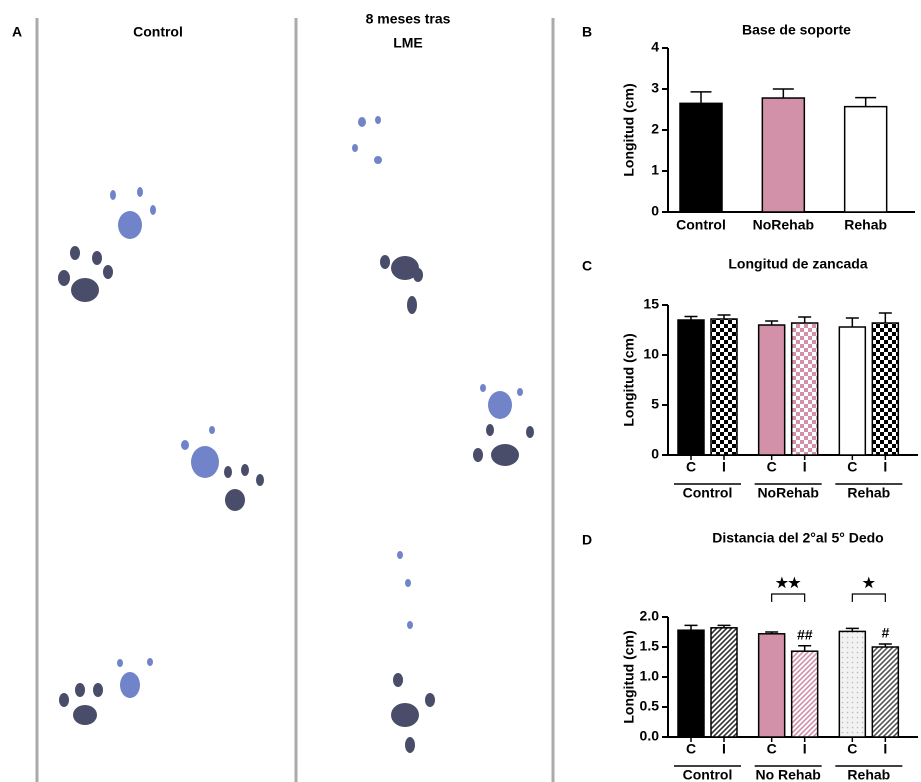 This screenshot has width=921, height=782. What do you see at coordinates (885, 633) in the screenshot?
I see `bar-label: #` at bounding box center [885, 633].